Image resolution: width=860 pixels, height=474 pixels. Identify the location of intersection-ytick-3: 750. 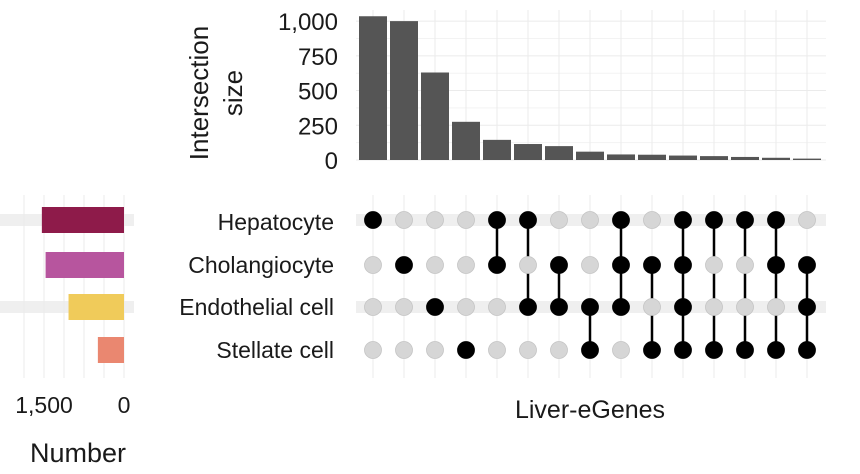
(318, 57).